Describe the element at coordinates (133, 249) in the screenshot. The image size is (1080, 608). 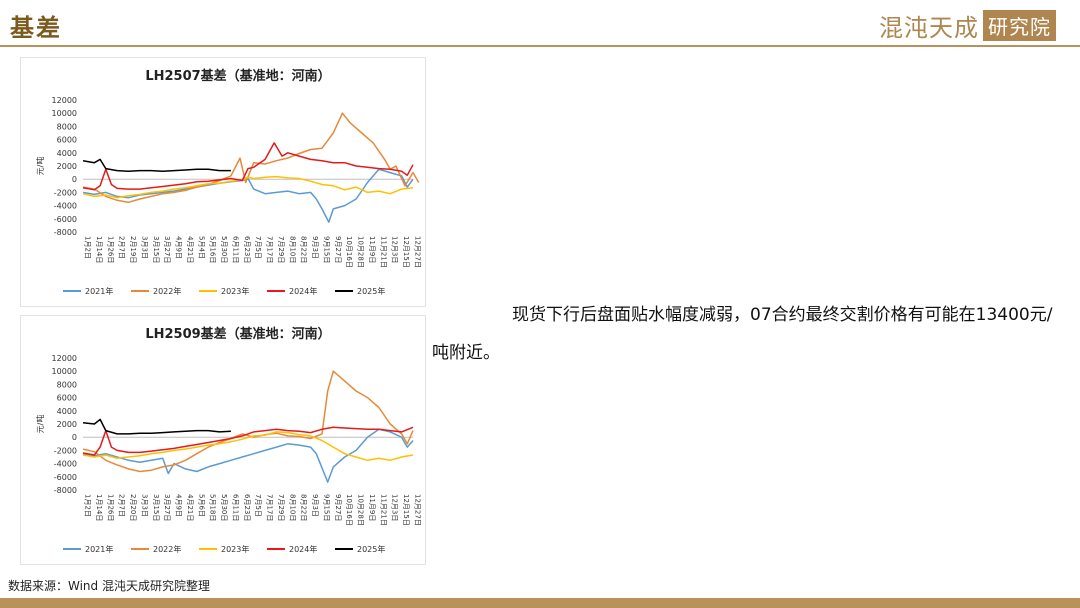
I see `x-tick-label: 2月19日` at that location.